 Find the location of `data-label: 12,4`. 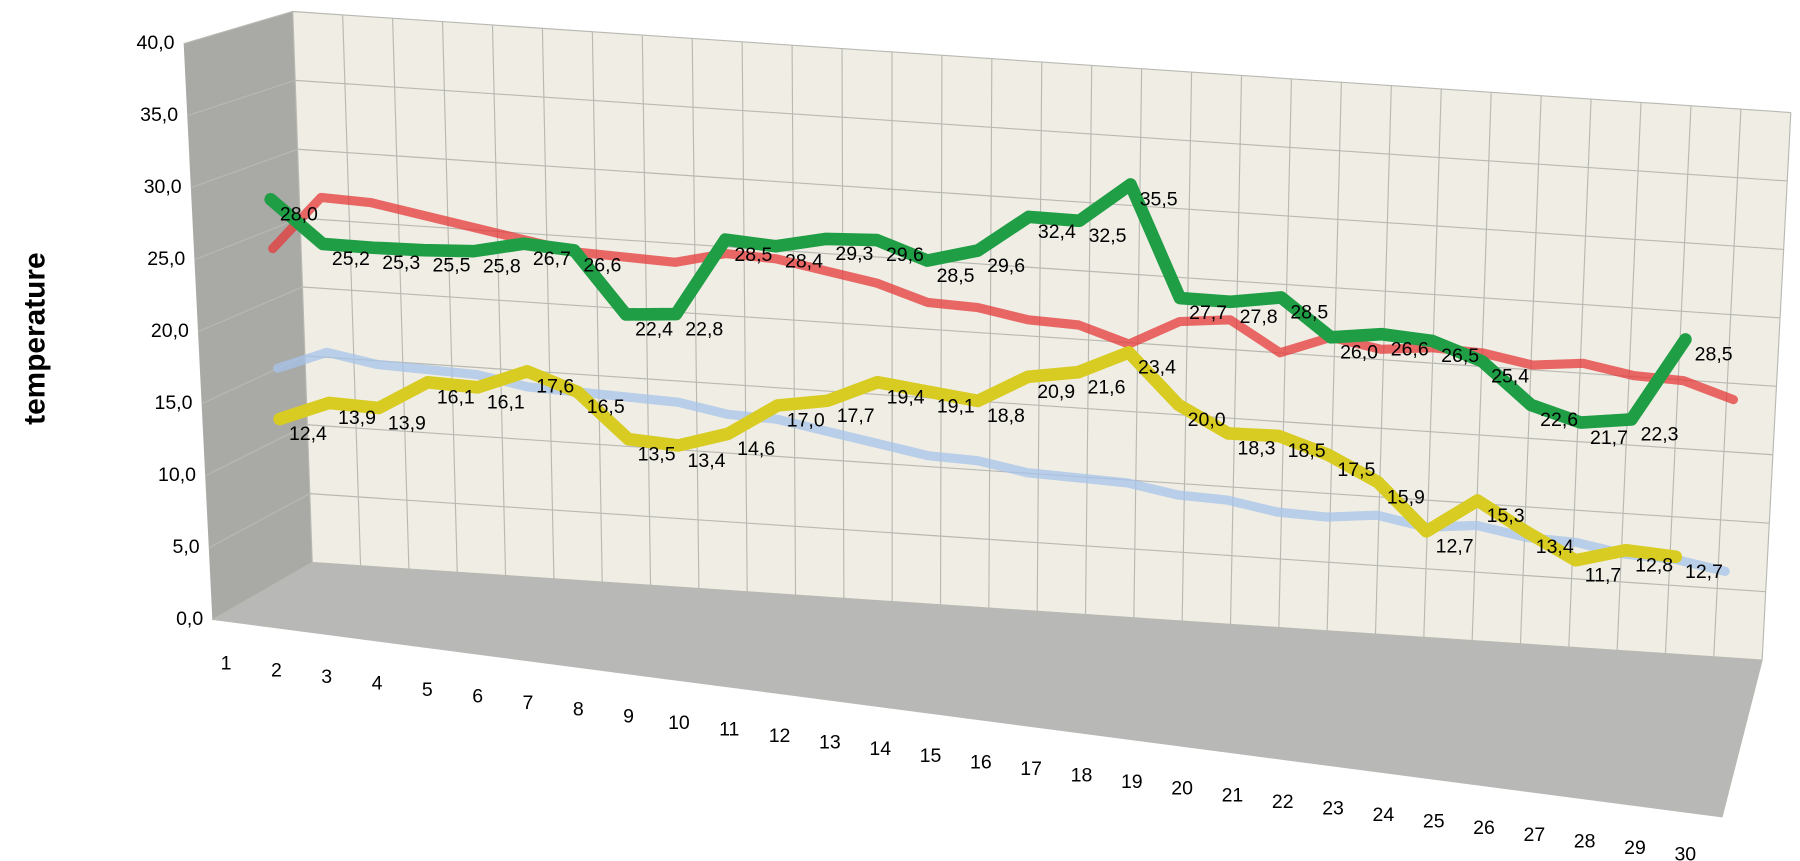

data-label: 12,4 is located at coordinates (308, 434).